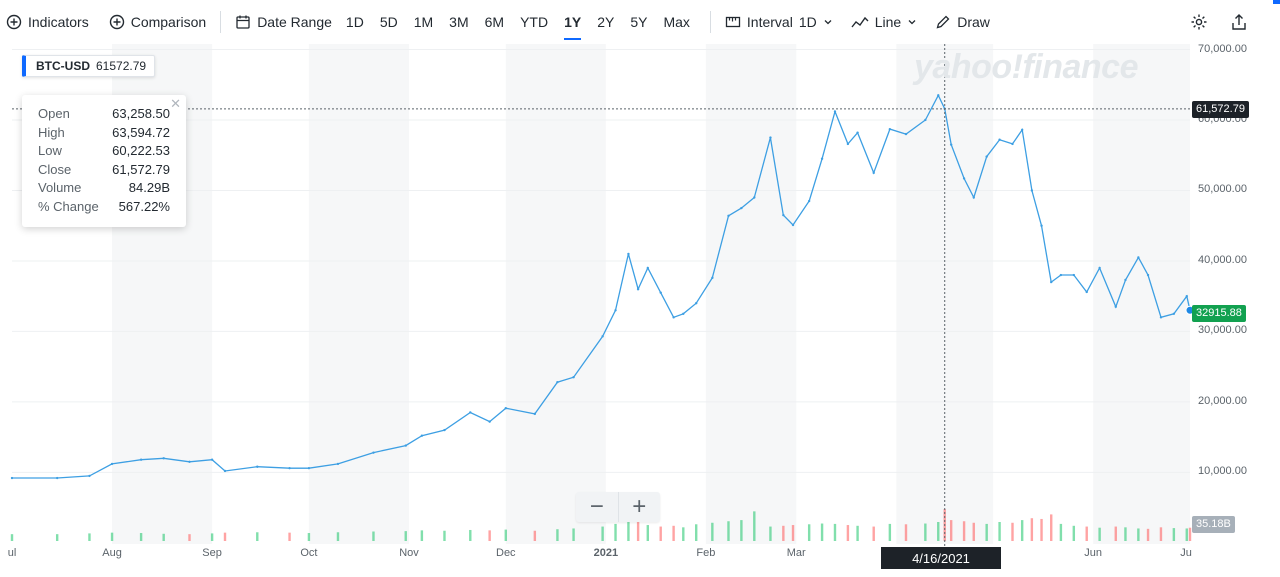 The height and width of the screenshot is (577, 1280). I want to click on x-tick-label: ul, so click(12, 553).